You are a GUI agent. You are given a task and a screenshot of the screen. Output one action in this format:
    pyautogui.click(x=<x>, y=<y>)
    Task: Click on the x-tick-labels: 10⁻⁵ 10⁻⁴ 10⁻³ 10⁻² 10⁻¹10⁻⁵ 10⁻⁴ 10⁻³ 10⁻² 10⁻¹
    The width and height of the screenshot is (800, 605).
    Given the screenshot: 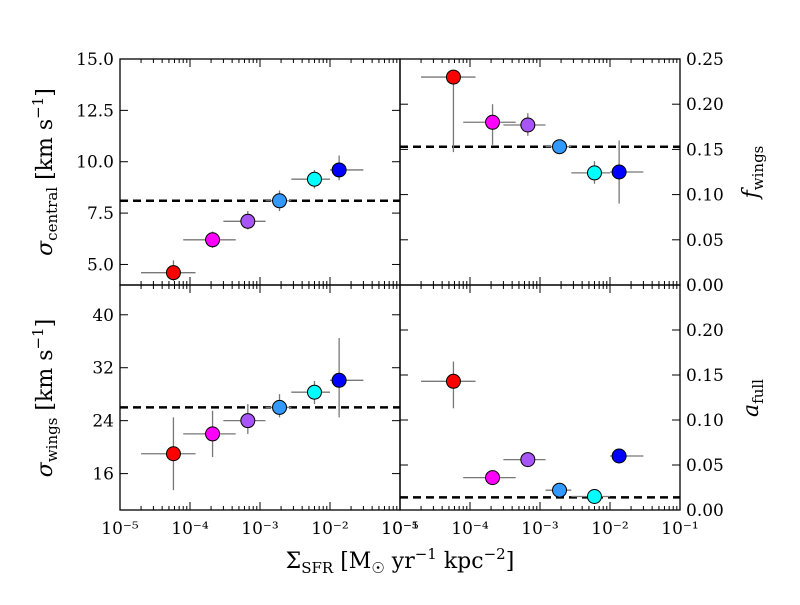 What is the action you would take?
    pyautogui.click(x=399, y=529)
    